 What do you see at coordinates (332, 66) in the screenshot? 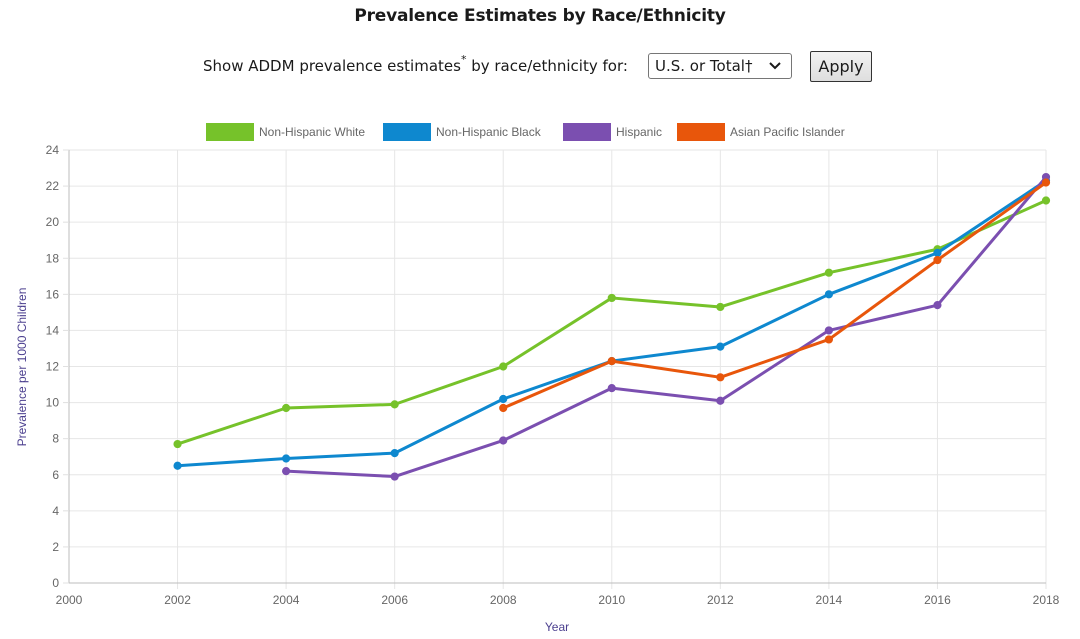
I see `filter-prompt-text: Show ADDM prevalence estimates` at bounding box center [332, 66].